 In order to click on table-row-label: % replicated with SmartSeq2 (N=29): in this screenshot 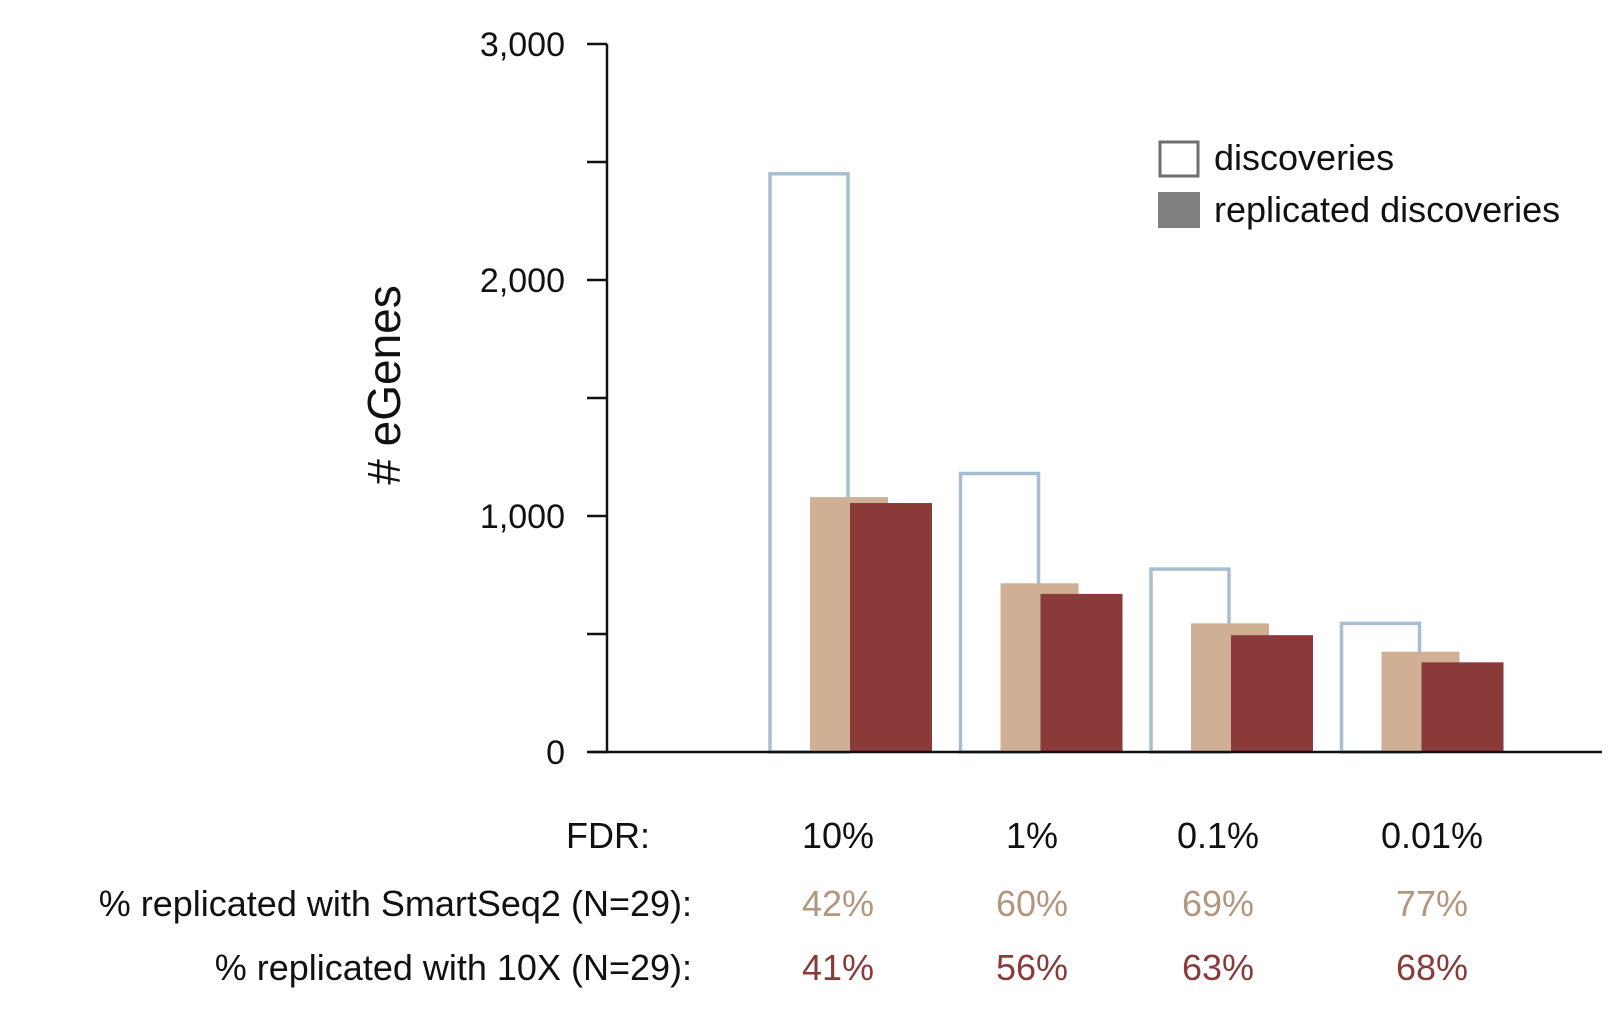, I will do `click(395, 903)`.